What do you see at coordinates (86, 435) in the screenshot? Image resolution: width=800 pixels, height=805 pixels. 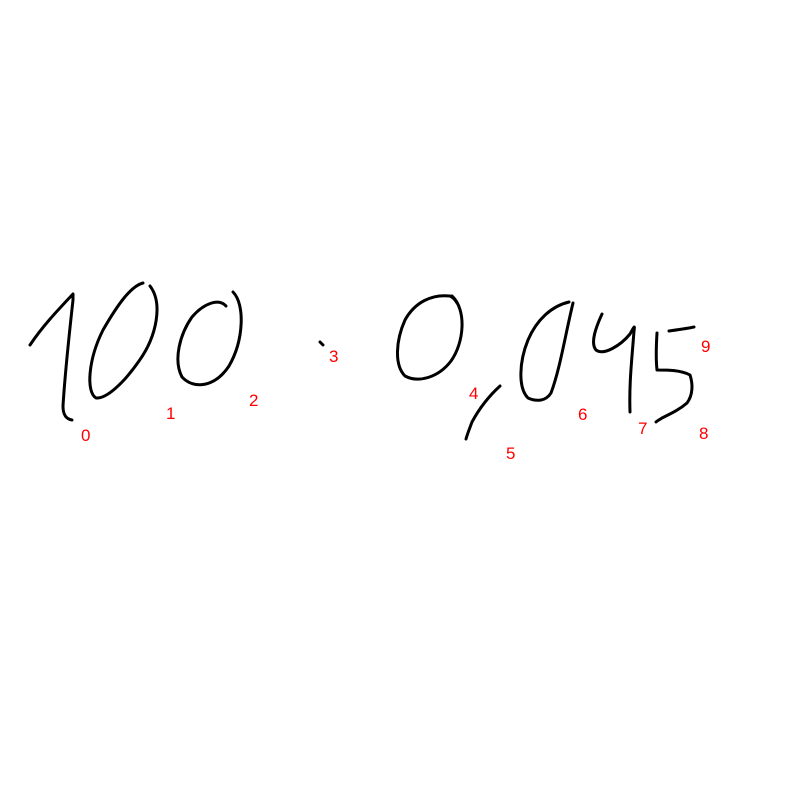 I see `stroke-label-0: 0` at bounding box center [86, 435].